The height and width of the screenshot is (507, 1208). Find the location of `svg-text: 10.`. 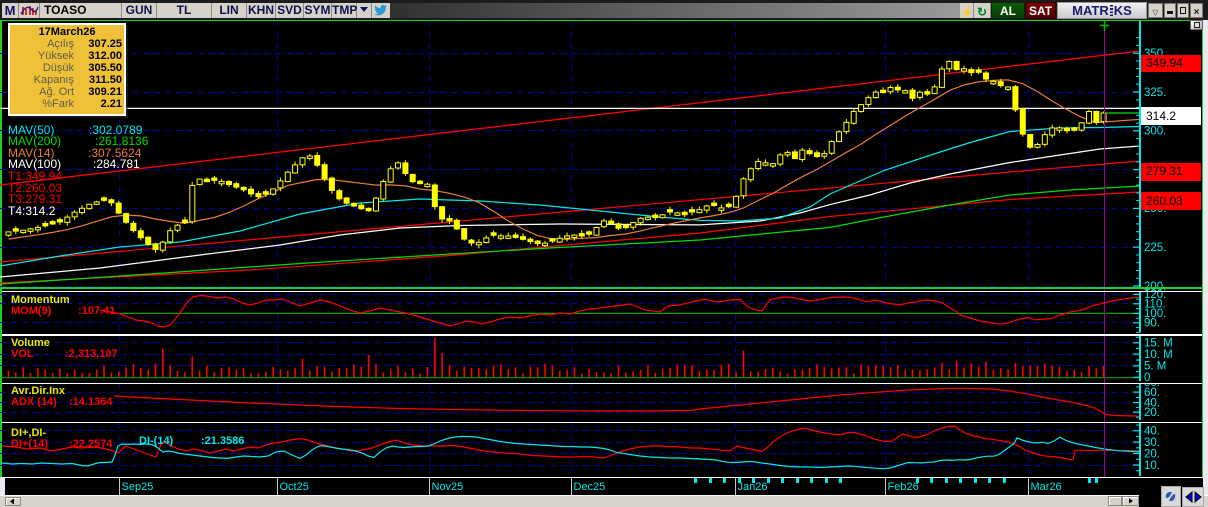

svg-text: 10. is located at coordinates (1152, 466).